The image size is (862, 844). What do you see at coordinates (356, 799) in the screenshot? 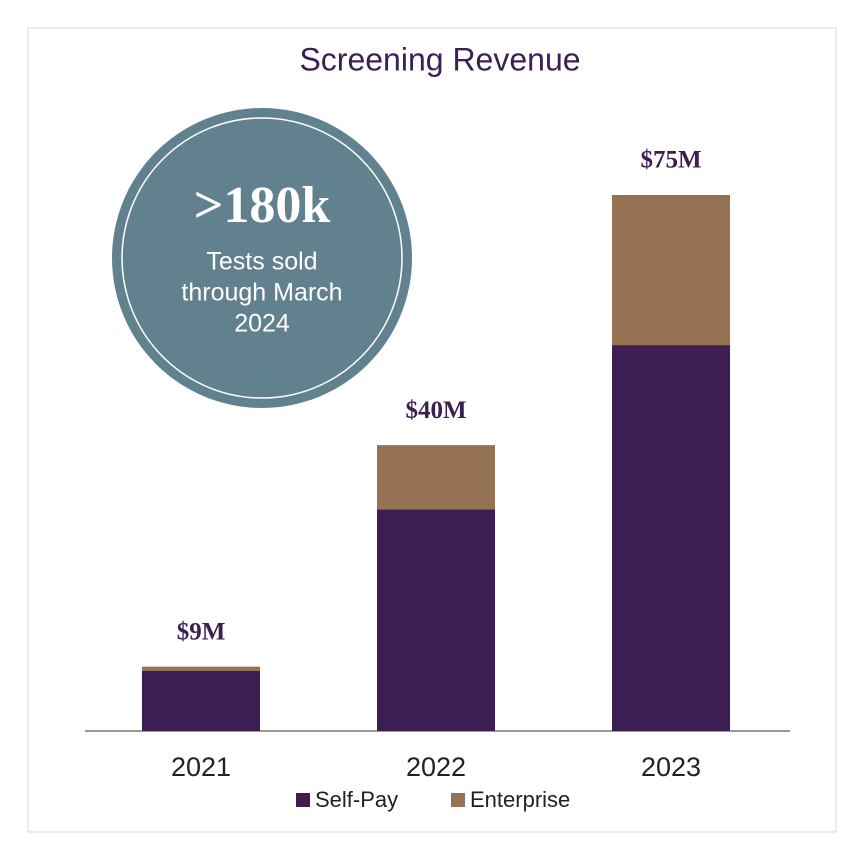
I see `legend-label: Self-Pay` at bounding box center [356, 799].